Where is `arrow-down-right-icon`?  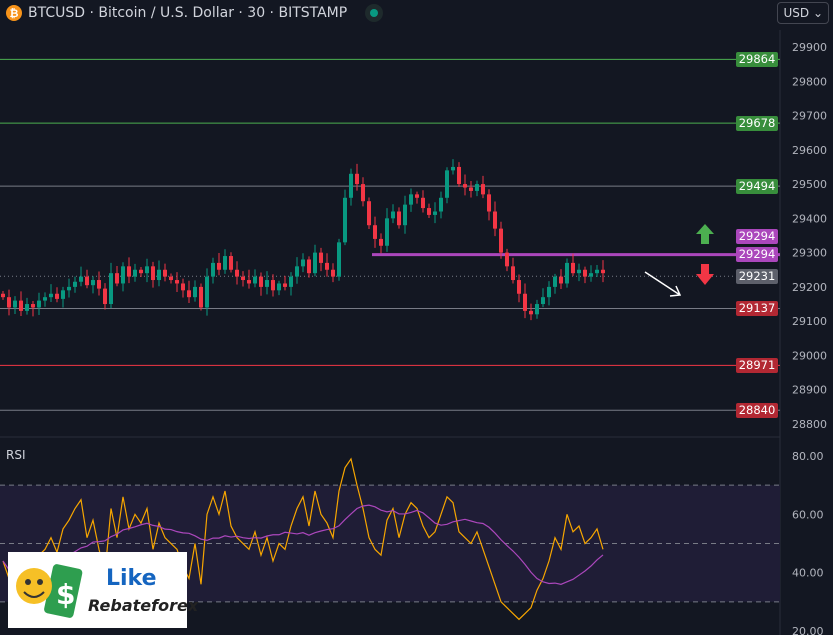
arrow-down-right-icon is located at coordinates (663, 284).